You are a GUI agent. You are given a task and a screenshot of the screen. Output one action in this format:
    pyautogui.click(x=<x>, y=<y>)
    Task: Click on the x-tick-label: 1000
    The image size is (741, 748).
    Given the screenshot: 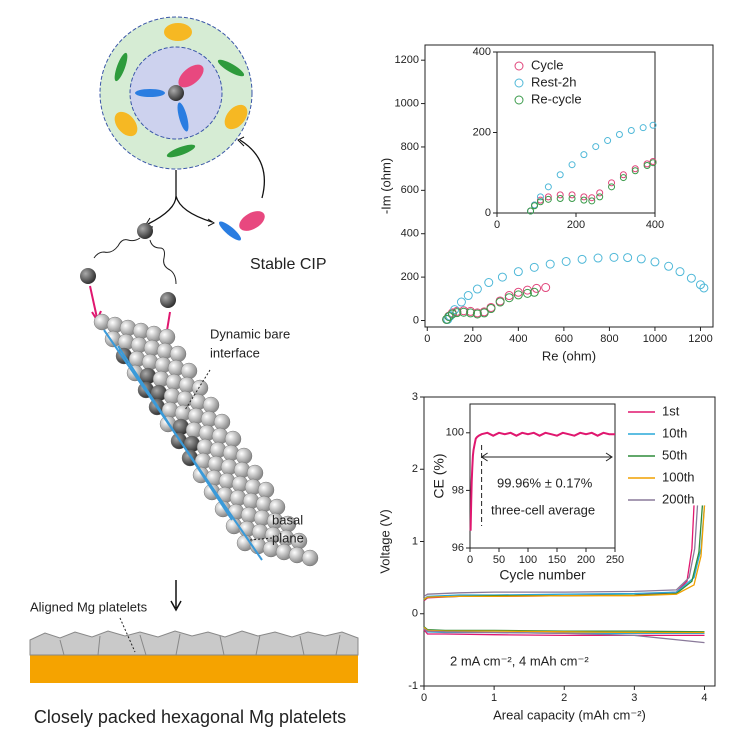 What is the action you would take?
    pyautogui.click(x=655, y=339)
    